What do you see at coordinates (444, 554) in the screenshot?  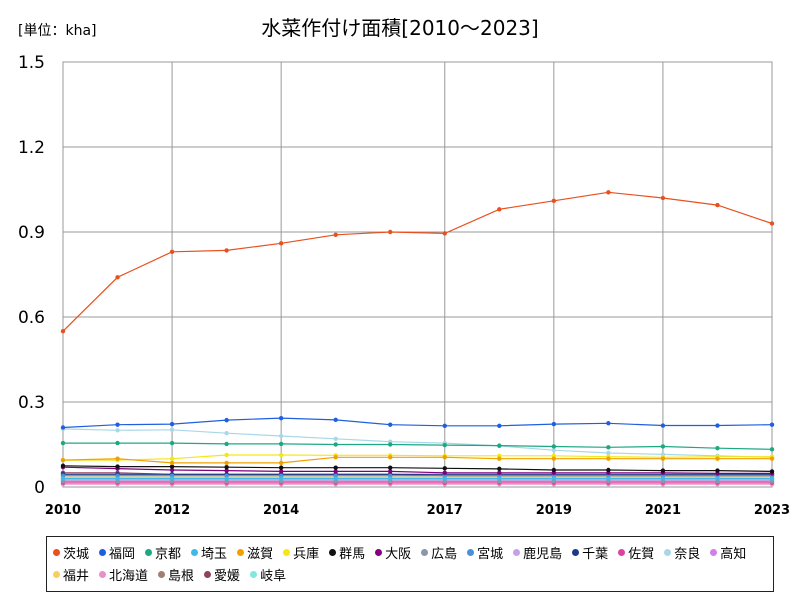 I see `legend-label: 広島` at bounding box center [444, 554].